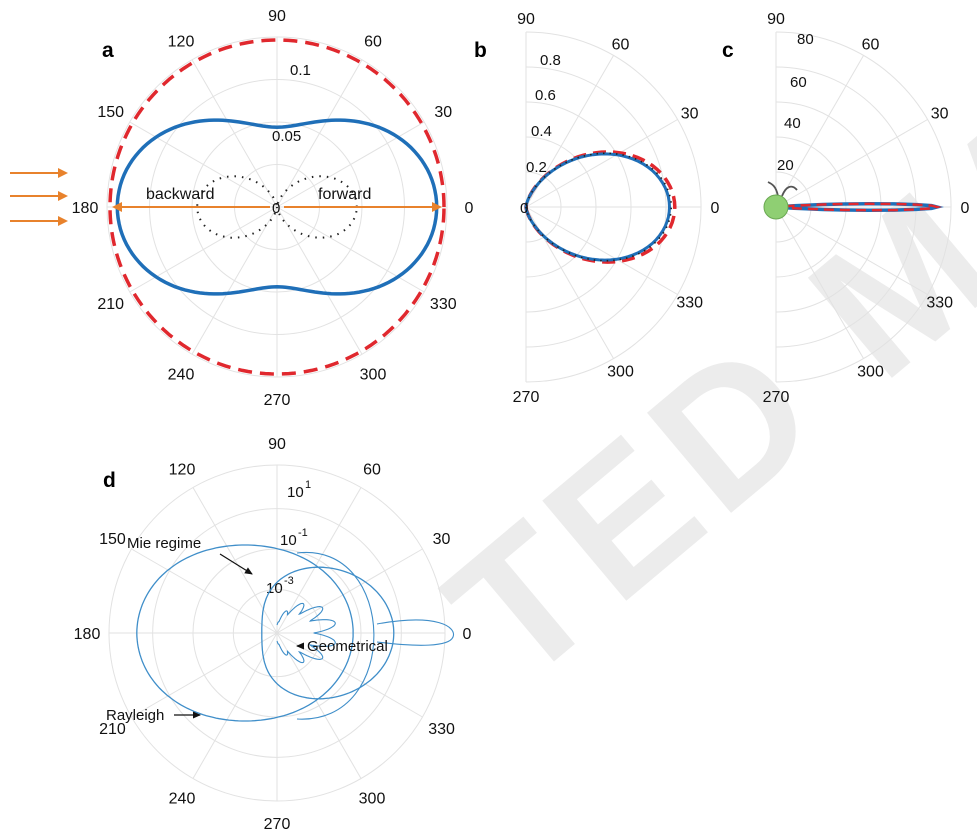 The height and width of the screenshot is (837, 977). What do you see at coordinates (792, 123) in the screenshot?
I see `panel-c-rtick-40: 40` at bounding box center [792, 123].